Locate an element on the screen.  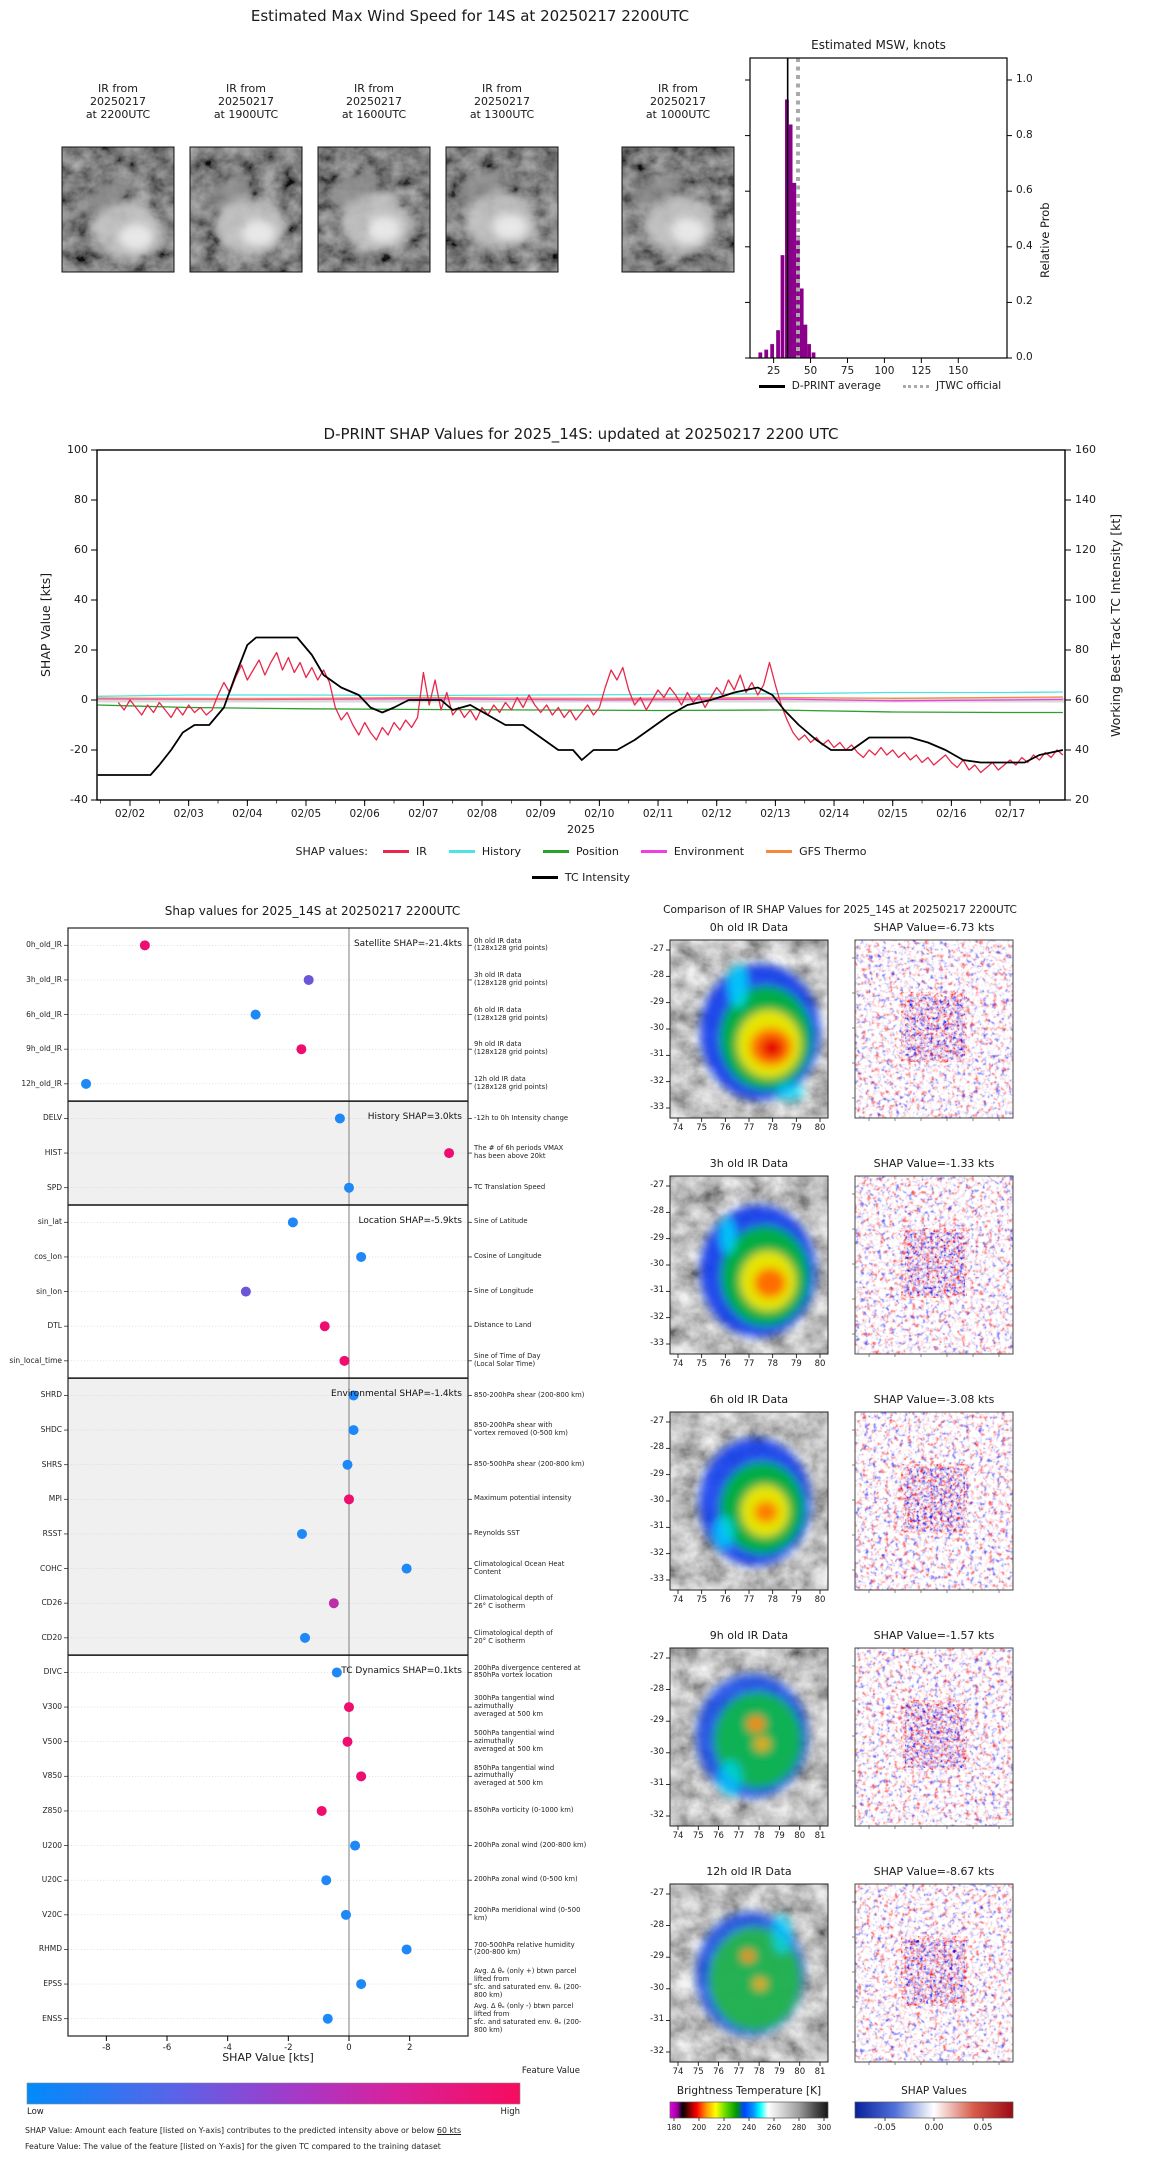
shap-colorbar-tick: 0.05 is located at coordinates (983, 2128).